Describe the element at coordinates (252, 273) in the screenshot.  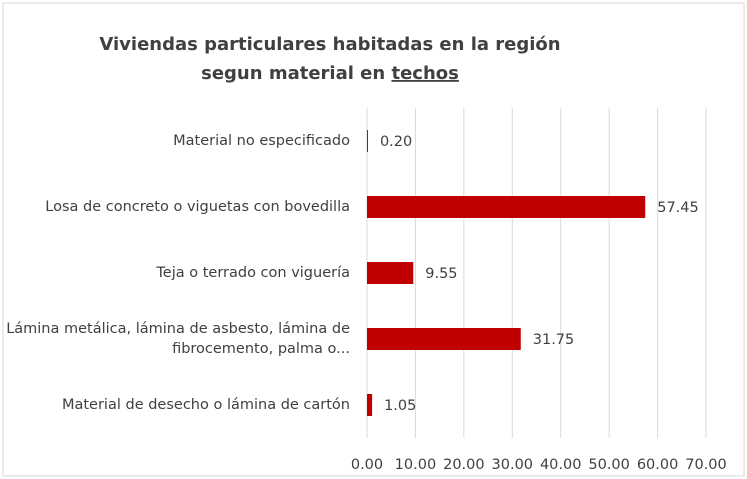
I see `y-tick-label: Teja o terrado con viguería` at that location.